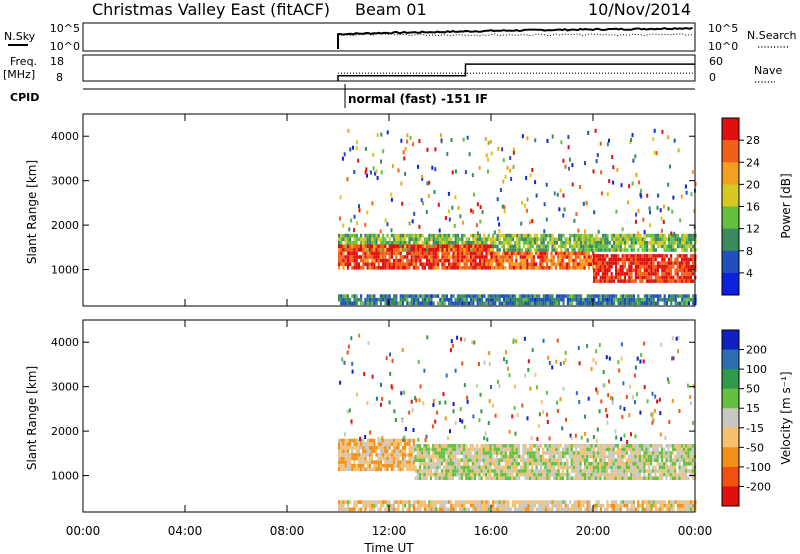 The height and width of the screenshot is (554, 800). What do you see at coordinates (753, 162) in the screenshot?
I see `colorbar-tick-label: 24` at bounding box center [753, 162].